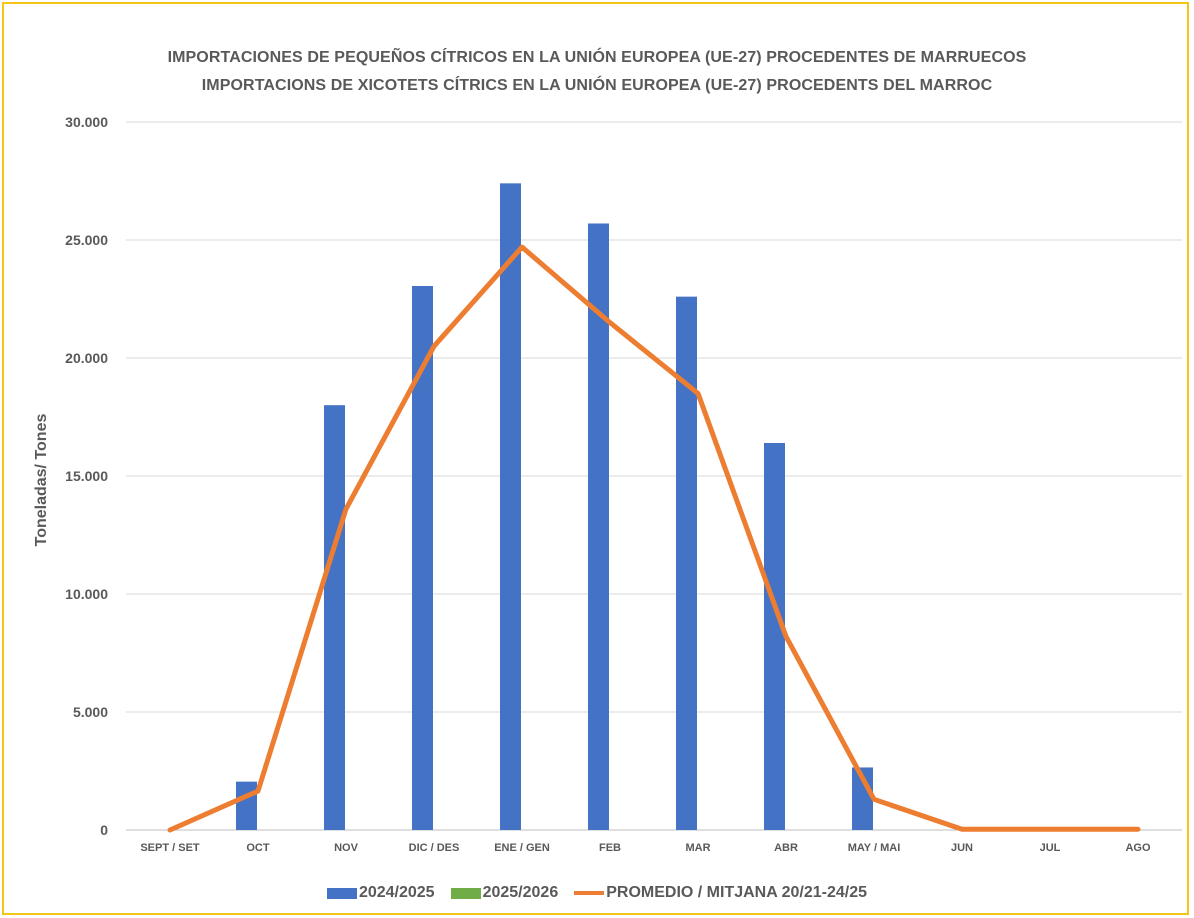 This screenshot has height=918, width=1194. Describe the element at coordinates (522, 848) in the screenshot. I see `x-tick-label: ENE / GEN` at that location.